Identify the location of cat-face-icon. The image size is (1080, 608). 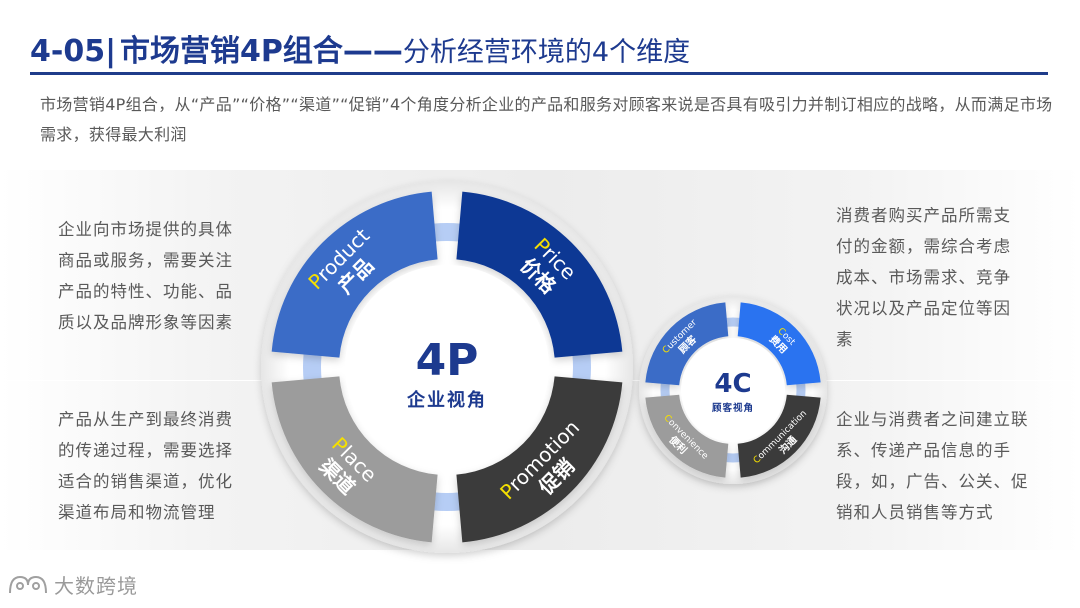
(28, 584).